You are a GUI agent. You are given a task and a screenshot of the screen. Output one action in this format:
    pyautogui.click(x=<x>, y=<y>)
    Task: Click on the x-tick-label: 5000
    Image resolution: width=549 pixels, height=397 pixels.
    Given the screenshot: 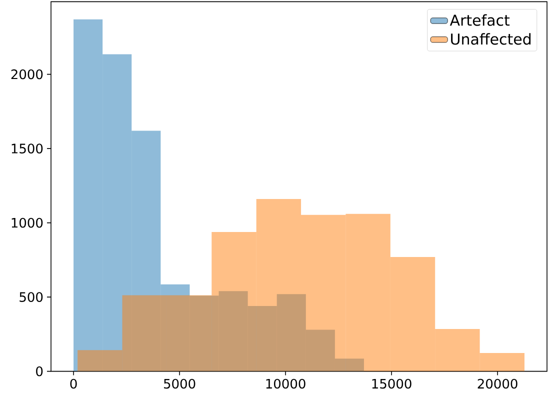 What is the action you would take?
    pyautogui.click(x=180, y=383)
    